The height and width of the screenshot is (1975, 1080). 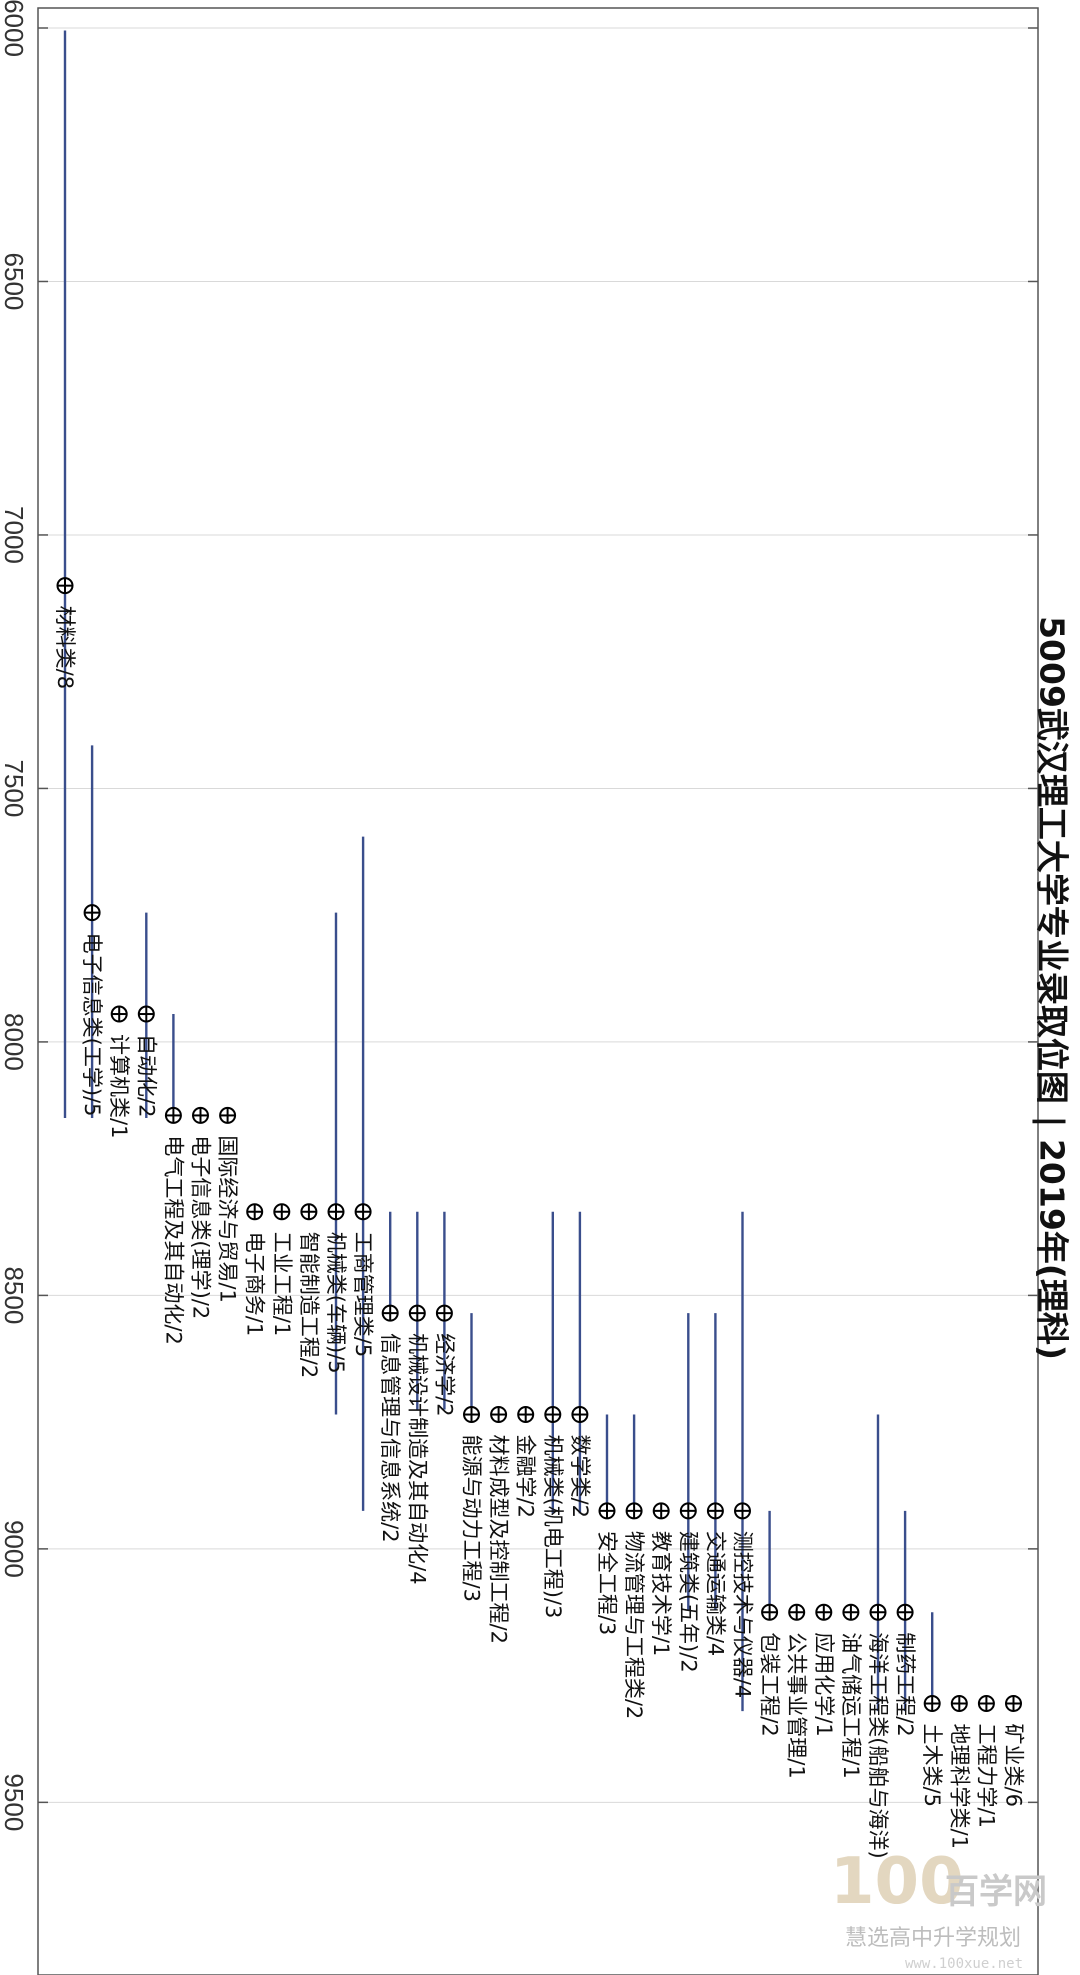 I want to click on major-item: 物流管理与工程类/2, so click(x=634, y=1566).